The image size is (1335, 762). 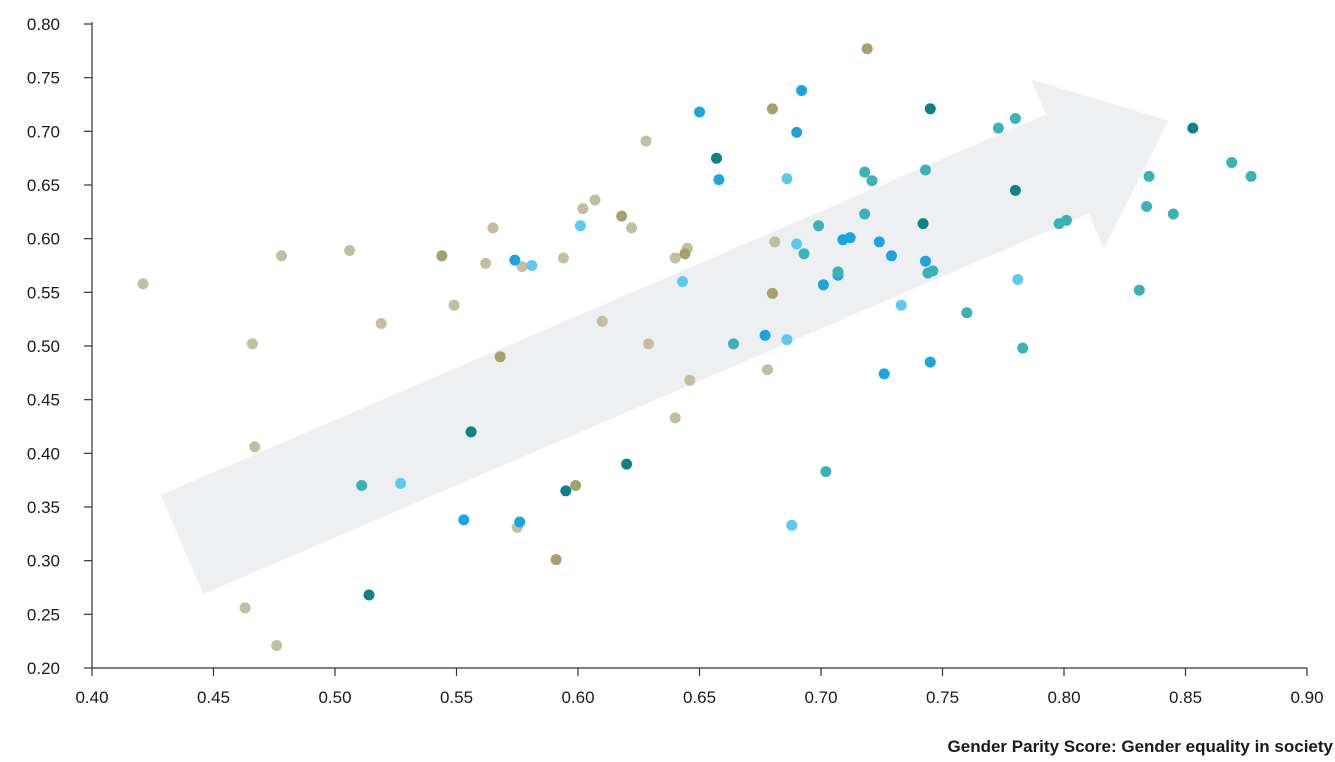 What do you see at coordinates (43, 292) in the screenshot?
I see `y-tick-label: 0.55` at bounding box center [43, 292].